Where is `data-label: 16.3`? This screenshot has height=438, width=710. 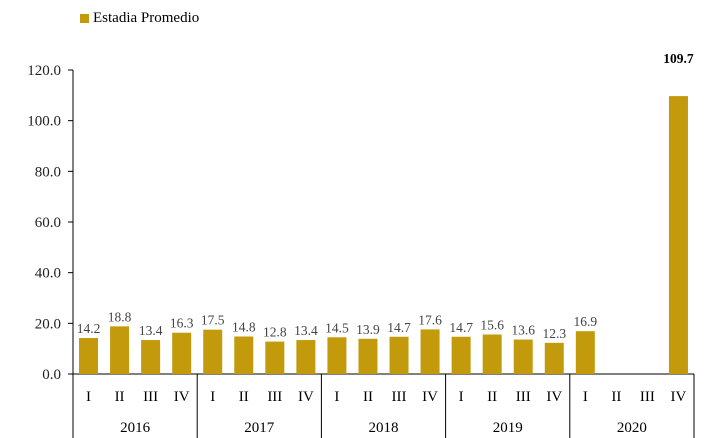
data-label: 16.3 is located at coordinates (182, 323).